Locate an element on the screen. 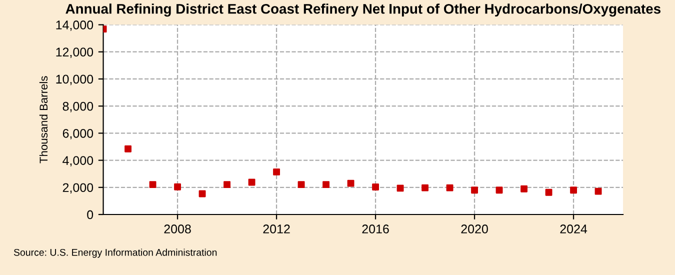 The width and height of the screenshot is (675, 275). y-tick-label: 4,000 is located at coordinates (78, 161).